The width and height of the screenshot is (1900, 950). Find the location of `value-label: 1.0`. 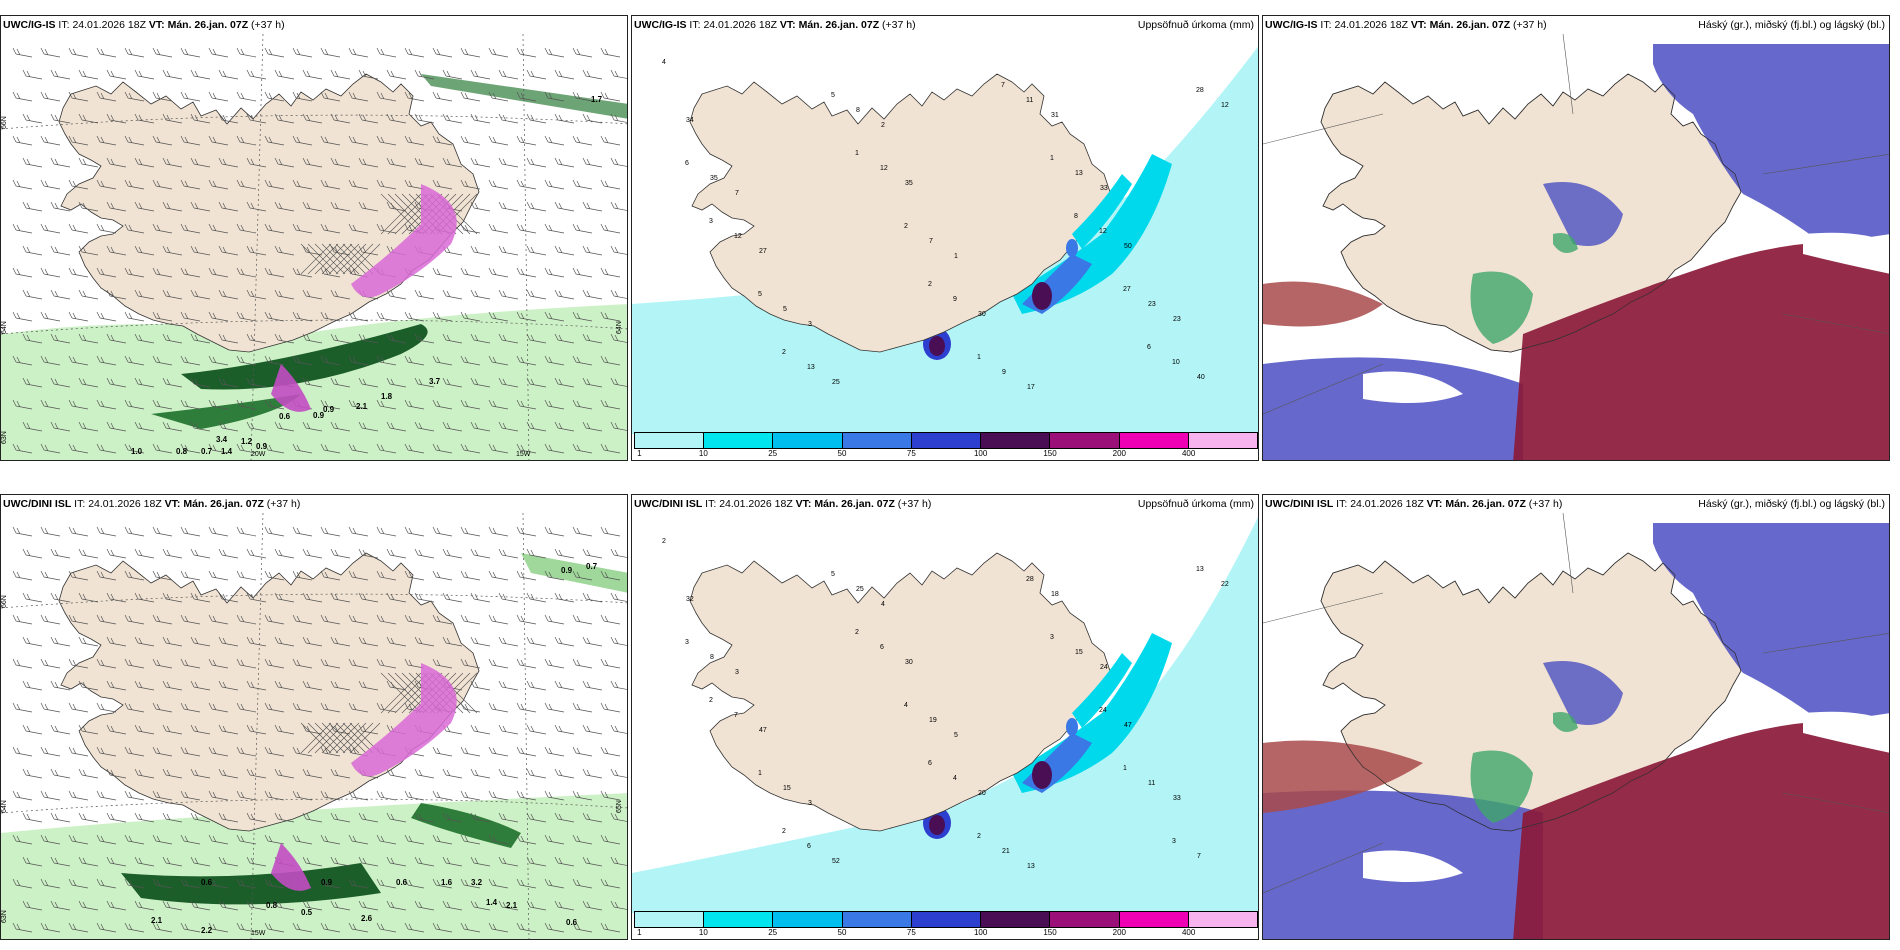

value-label: 1.0 is located at coordinates (137, 451).